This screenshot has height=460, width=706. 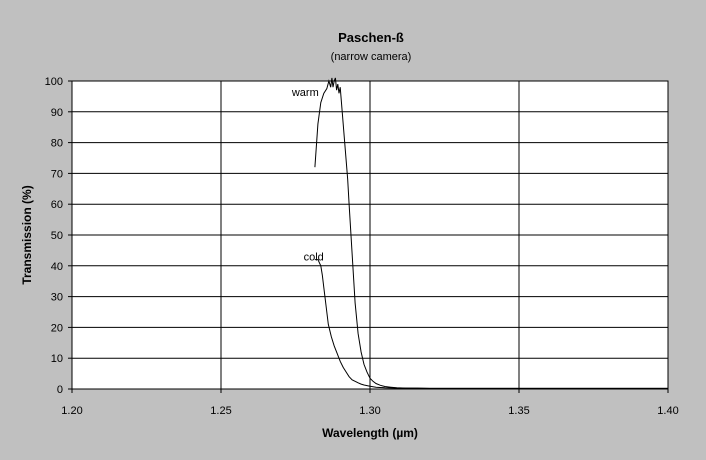 What do you see at coordinates (57, 328) in the screenshot?
I see `y-tick-label: 20` at bounding box center [57, 328].